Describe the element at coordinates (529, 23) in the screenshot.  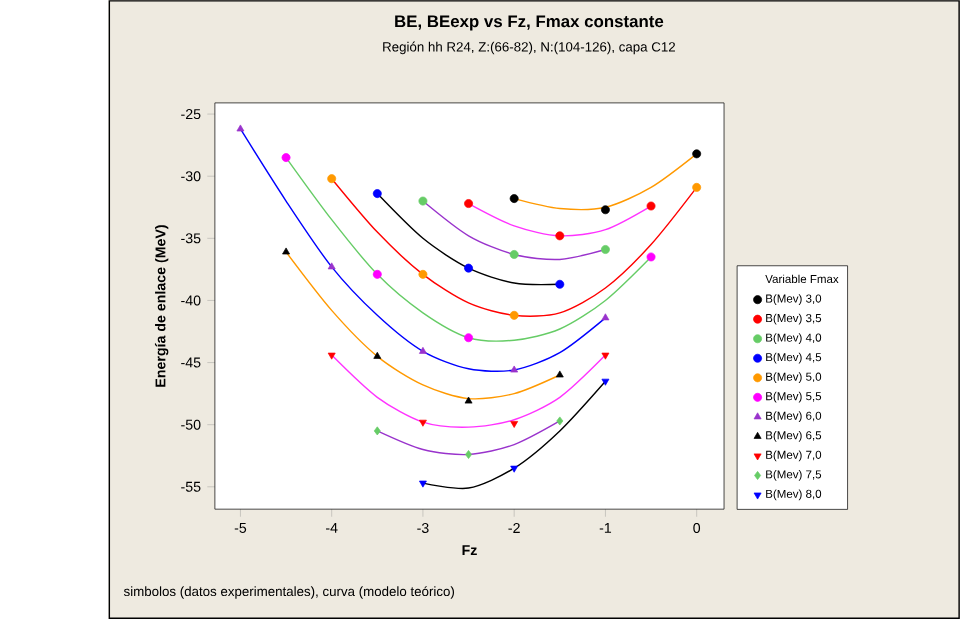
I see `chart-title: BE, BEexp vs Fz, Fmax constante` at that location.